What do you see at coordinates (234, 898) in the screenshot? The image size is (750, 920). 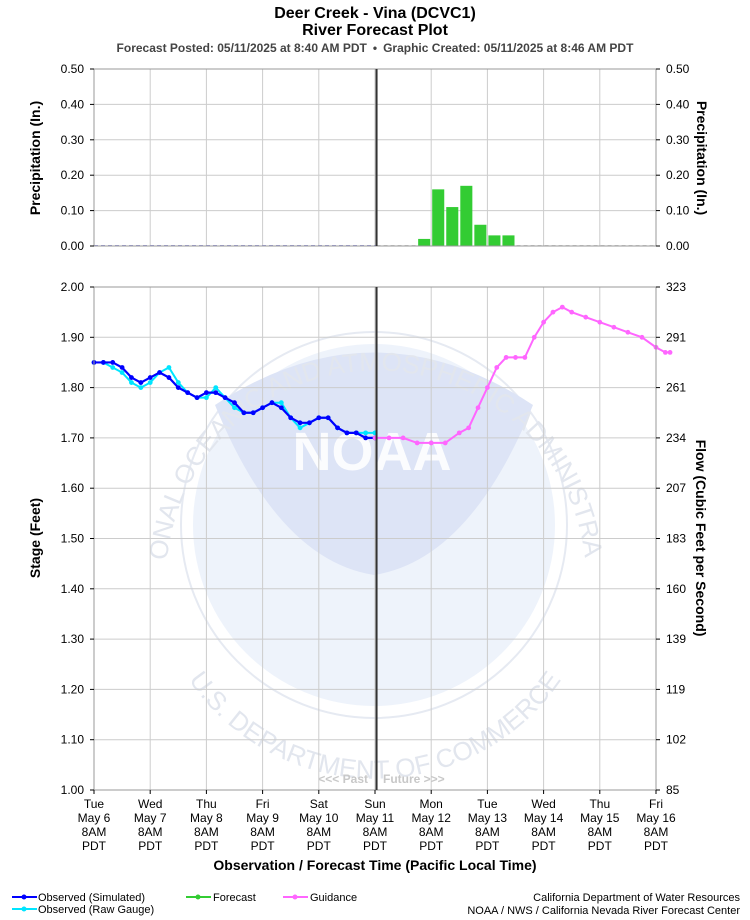 I see `legend-forecast-label: Forecast` at bounding box center [234, 898].